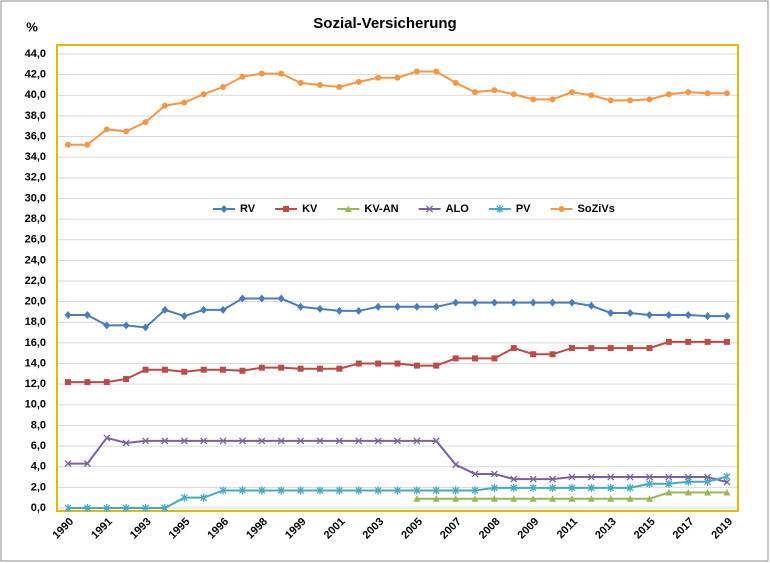  I want to click on y-tick-label: 8,0, so click(38, 425).